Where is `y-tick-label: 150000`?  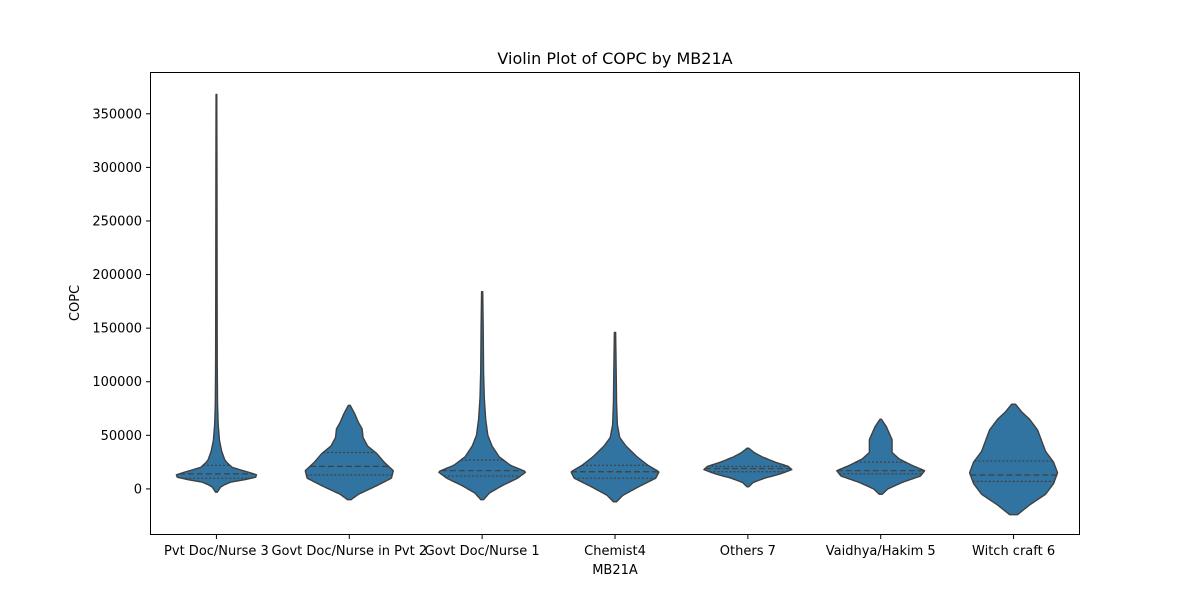
y-tick-label: 150000 is located at coordinates (117, 329).